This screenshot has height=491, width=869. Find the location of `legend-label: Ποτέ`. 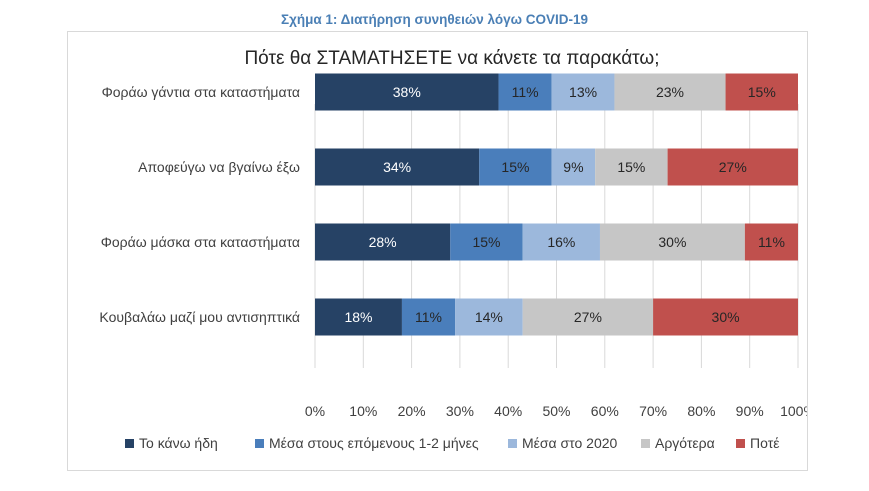

legend-label: Ποτέ is located at coordinates (764, 443).